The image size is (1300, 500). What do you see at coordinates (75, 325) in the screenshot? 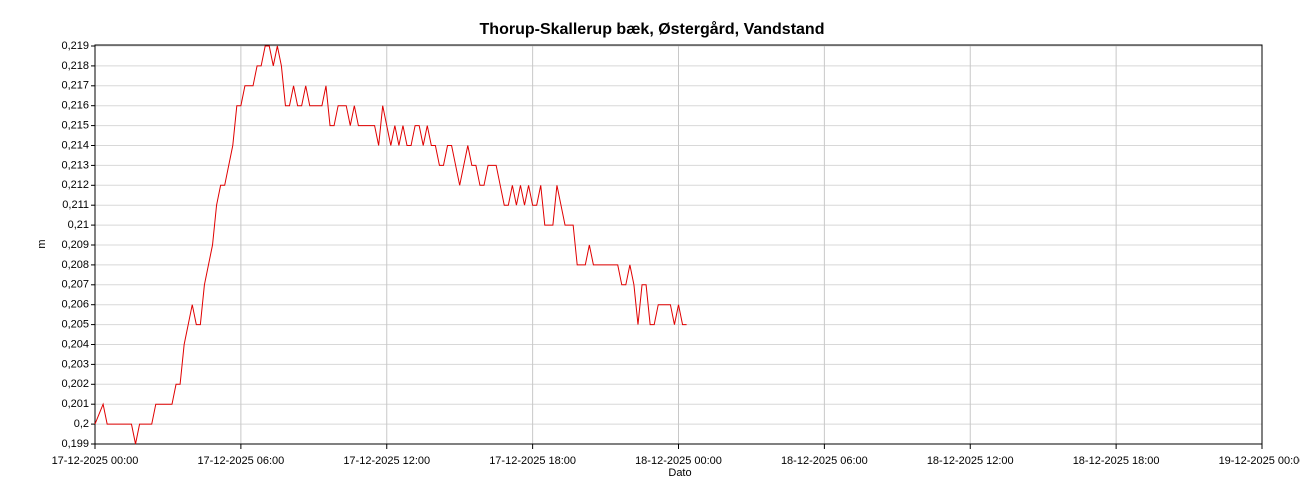
I see `y-tick-label: 0,205` at bounding box center [75, 325].